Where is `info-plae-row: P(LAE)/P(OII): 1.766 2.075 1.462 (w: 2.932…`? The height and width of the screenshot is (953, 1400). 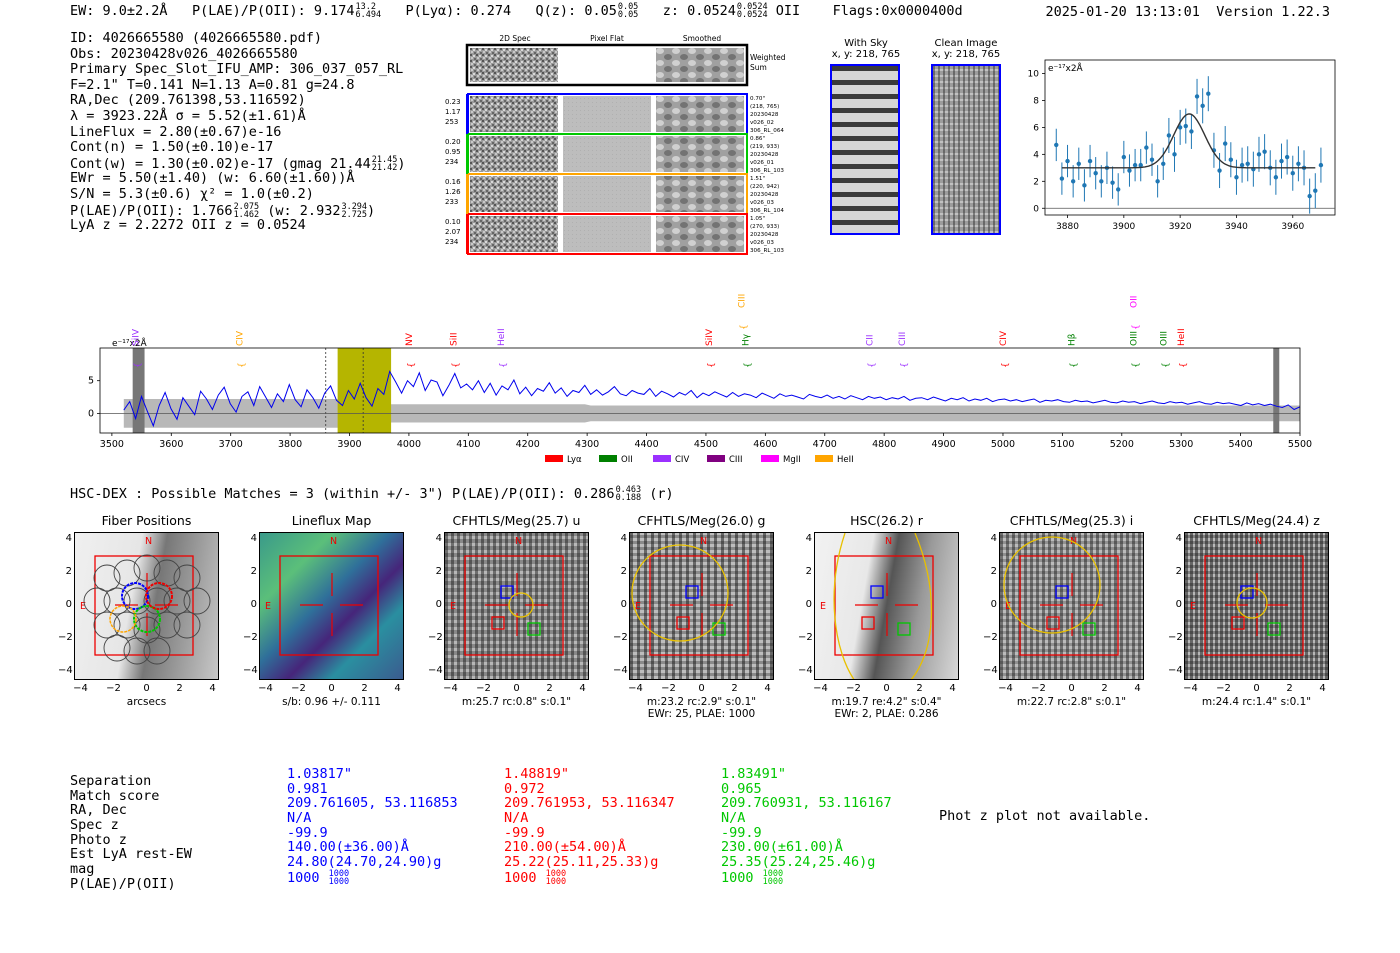 info-plae-row: P(LAE)/P(OII): 1.766 2.075 1.462 (w: 2.932… is located at coordinates (237, 210).